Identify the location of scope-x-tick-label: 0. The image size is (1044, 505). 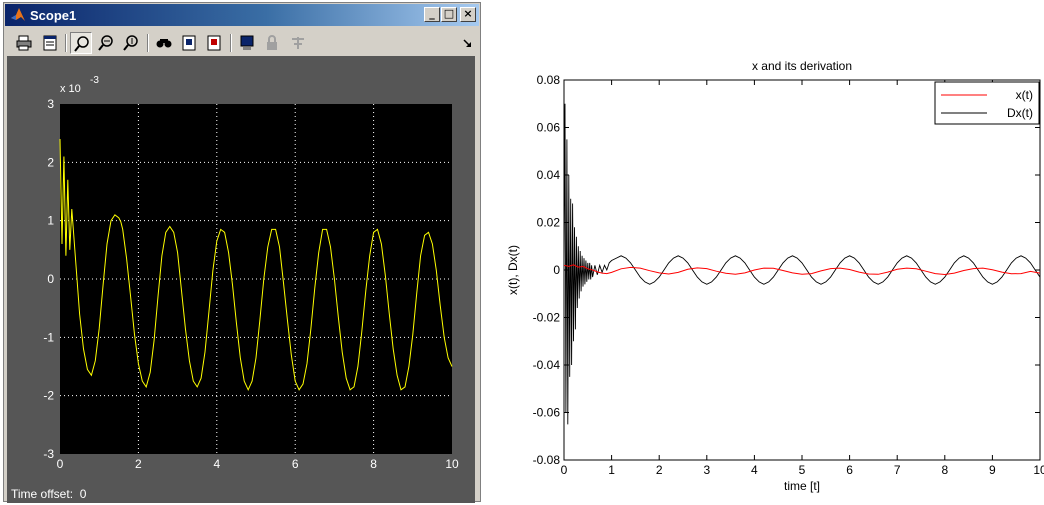
(60, 464).